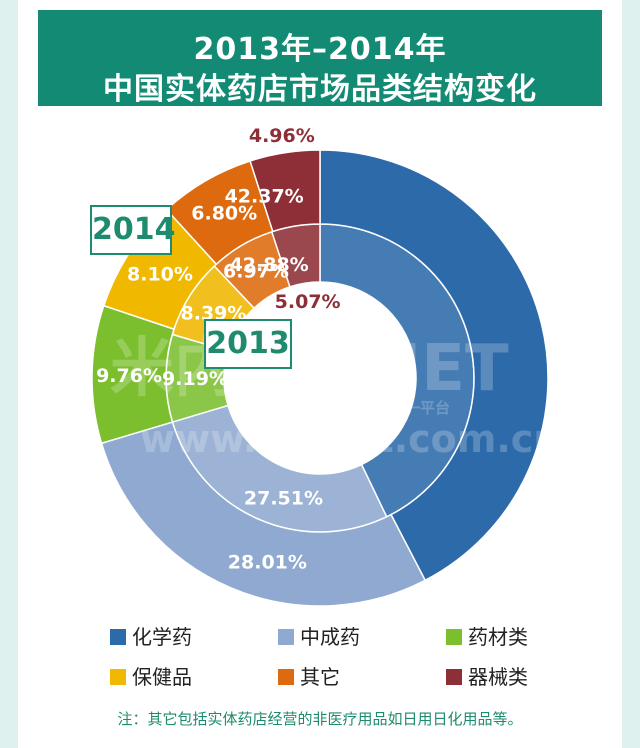 This screenshot has width=640, height=748. What do you see at coordinates (320, 49) in the screenshot?
I see `chart-title-line1: 2013年–2014年` at bounding box center [320, 49].